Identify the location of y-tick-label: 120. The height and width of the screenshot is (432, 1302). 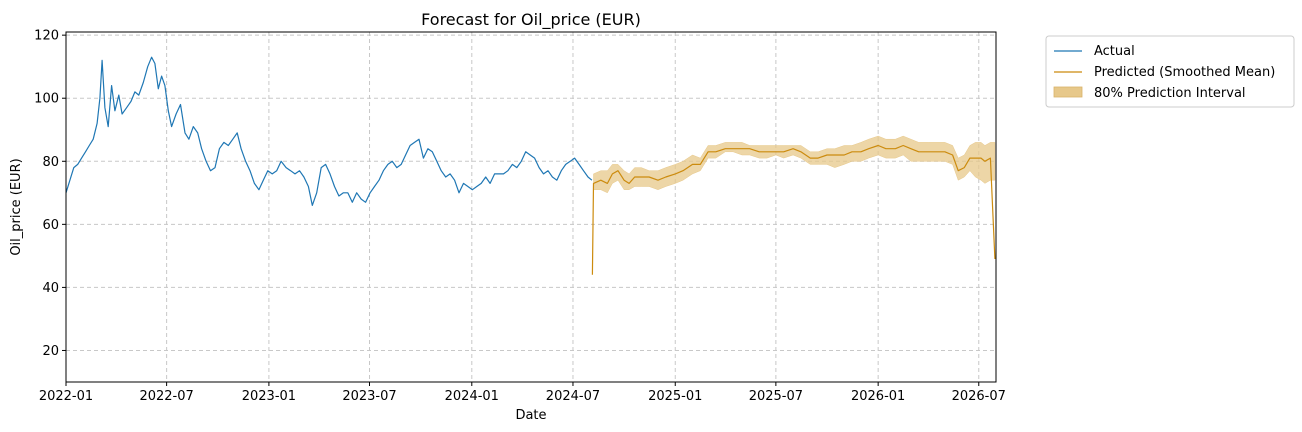
(46, 36).